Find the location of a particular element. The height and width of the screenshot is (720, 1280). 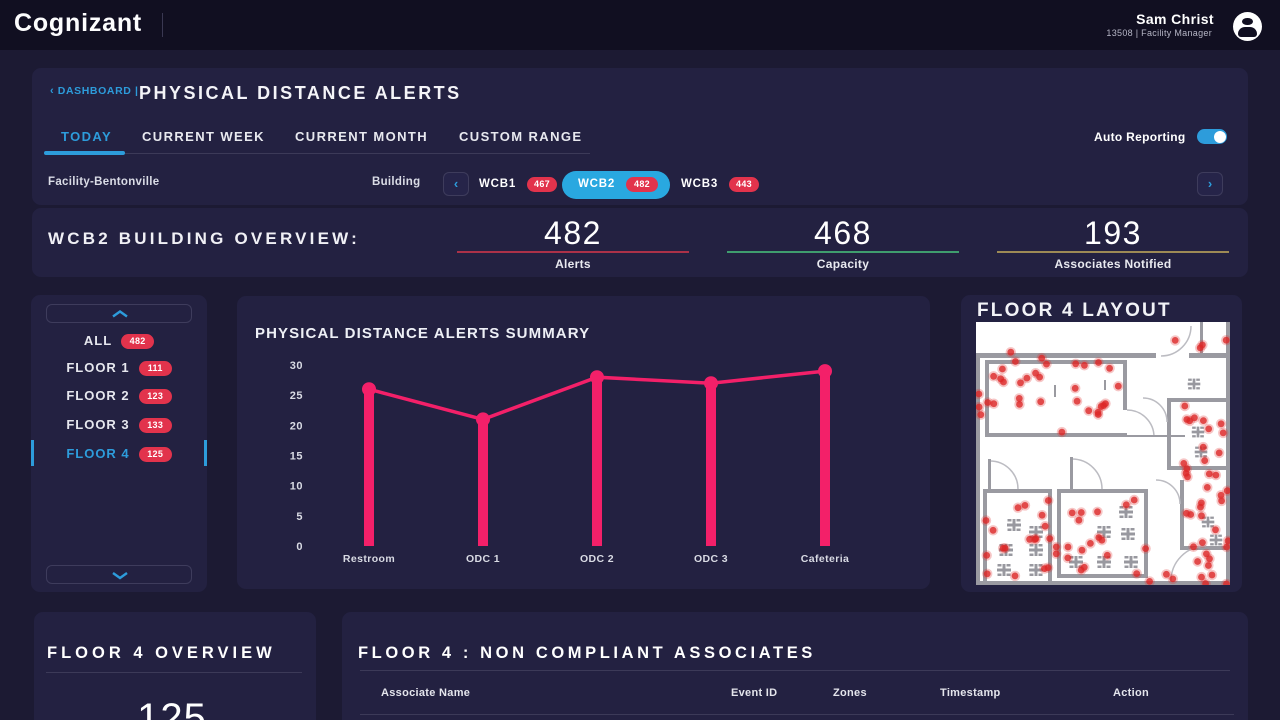

svg-text: 5 is located at coordinates (299, 517).